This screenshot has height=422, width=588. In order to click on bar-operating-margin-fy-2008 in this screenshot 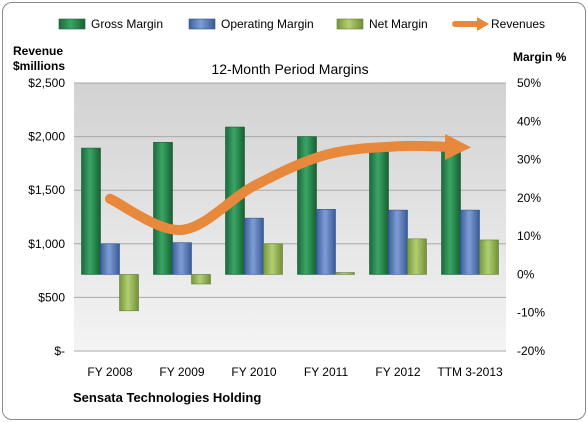, I will do `click(110, 259)`.